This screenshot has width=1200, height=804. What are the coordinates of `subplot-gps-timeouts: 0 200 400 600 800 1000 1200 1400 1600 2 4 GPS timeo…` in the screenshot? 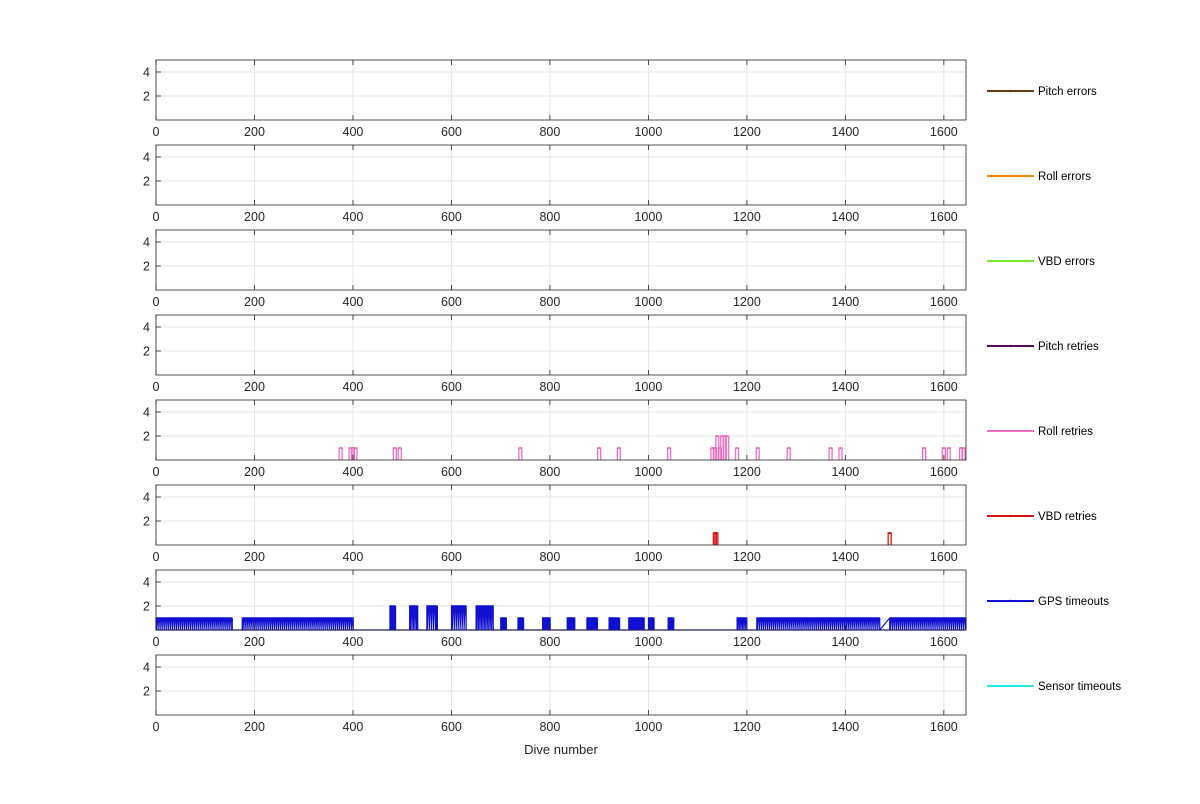 It's located at (626, 609).